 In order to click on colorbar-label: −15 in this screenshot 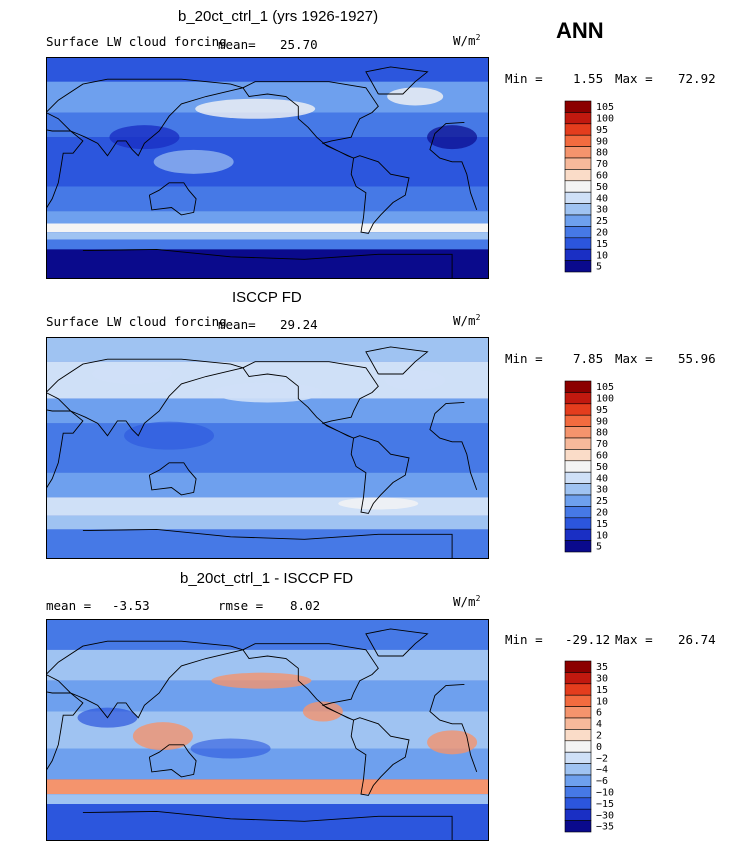, I will do `click(605, 804)`.